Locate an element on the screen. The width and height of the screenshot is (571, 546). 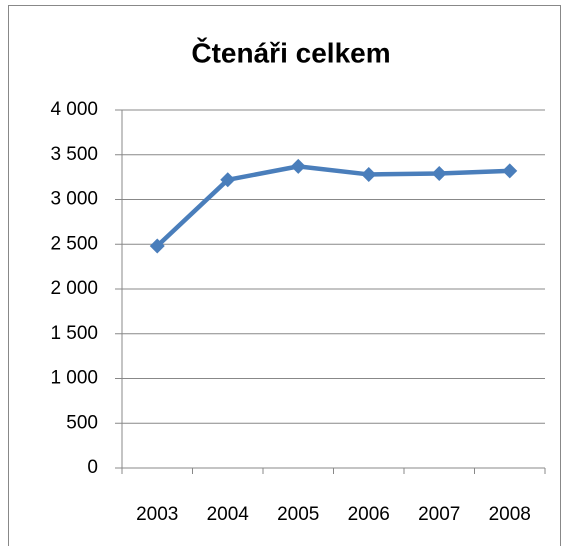
x-tick-label: 2004 is located at coordinates (228, 514).